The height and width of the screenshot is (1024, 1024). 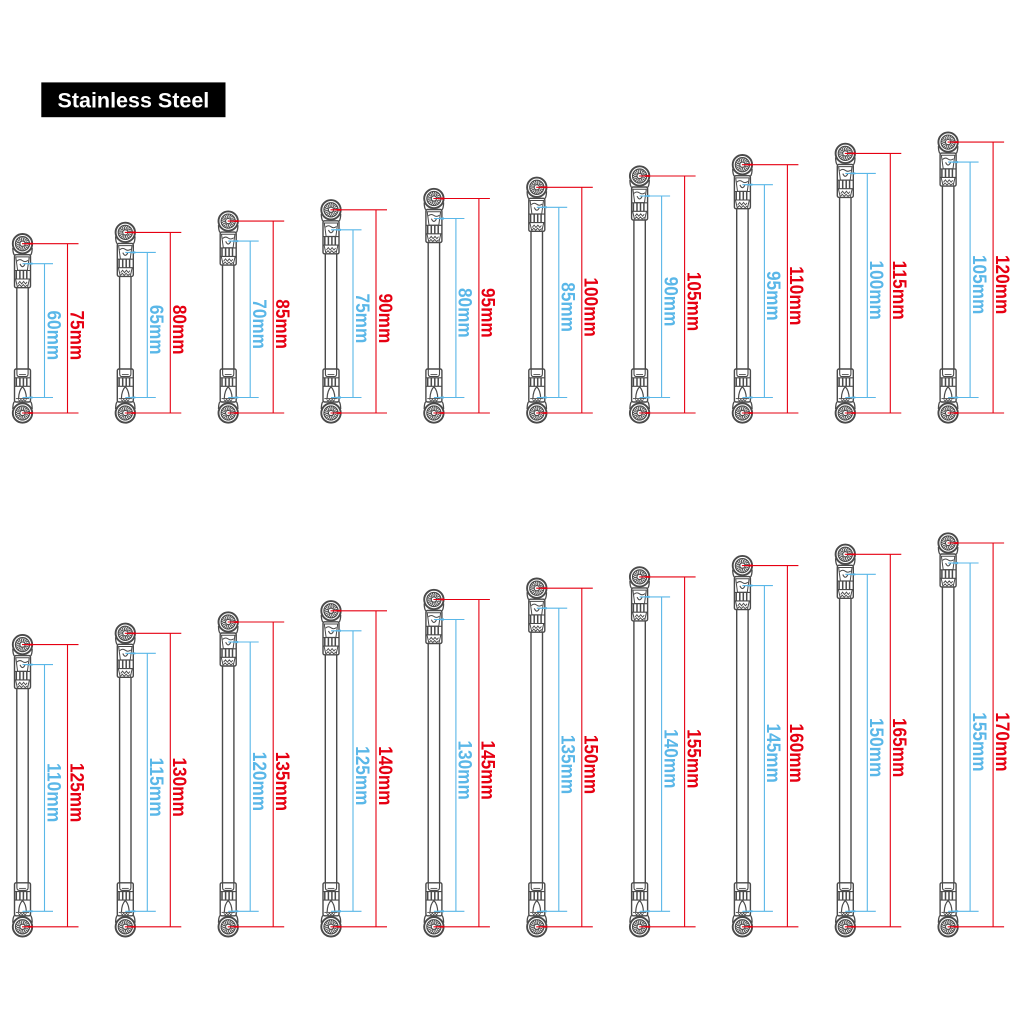 What do you see at coordinates (1001, 741) in the screenshot?
I see `svg-text: 170mm` at bounding box center [1001, 741].